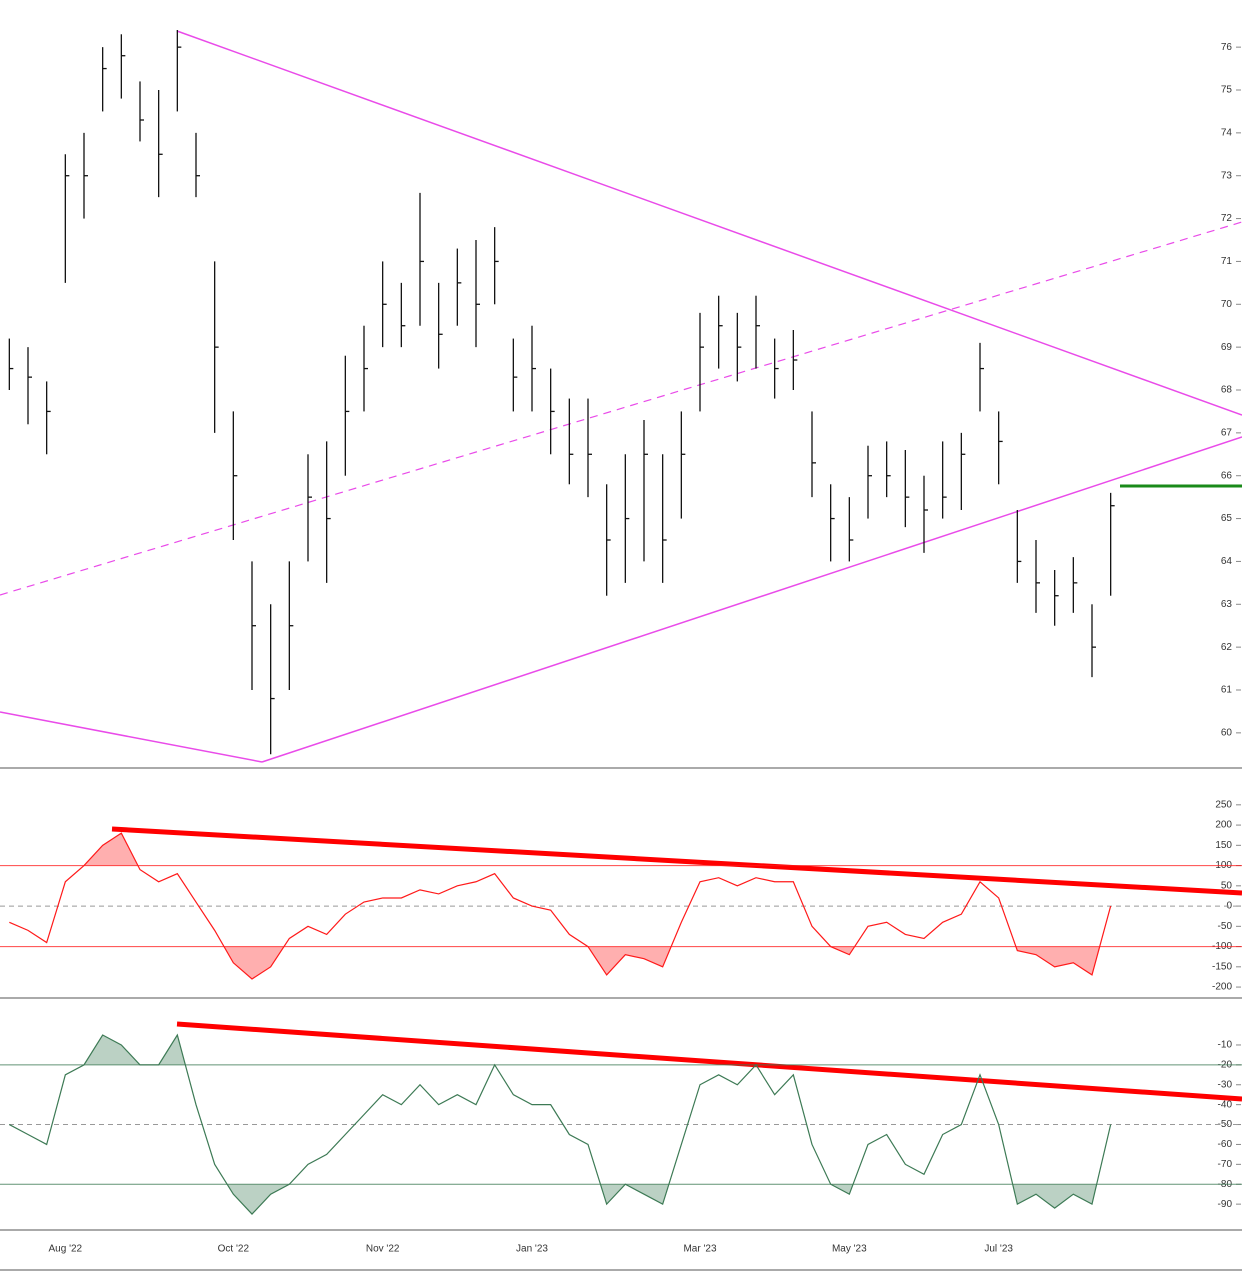 Image resolution: width=1242 pixels, height=1272 pixels. What do you see at coordinates (1227, 885) in the screenshot?
I see `y-tick-label: 50` at bounding box center [1227, 885].